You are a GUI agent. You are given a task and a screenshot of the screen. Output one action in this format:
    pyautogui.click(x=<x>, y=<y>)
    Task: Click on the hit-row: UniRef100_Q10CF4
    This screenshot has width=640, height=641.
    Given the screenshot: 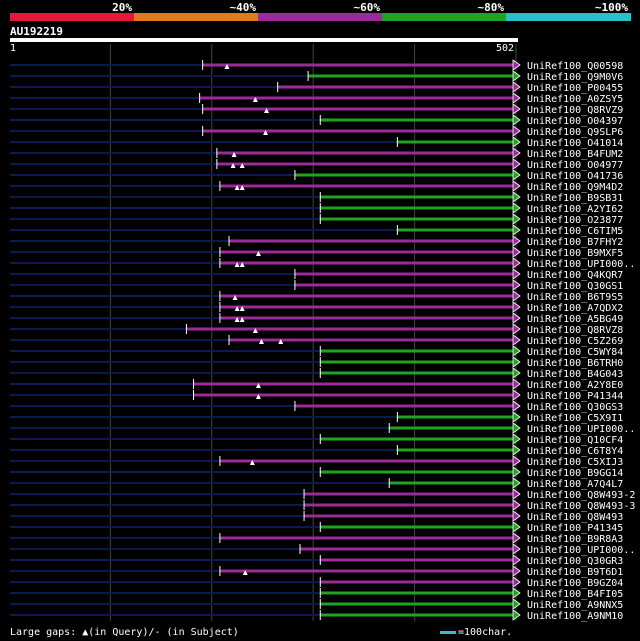 What is the action you would take?
    pyautogui.click(x=316, y=439)
    